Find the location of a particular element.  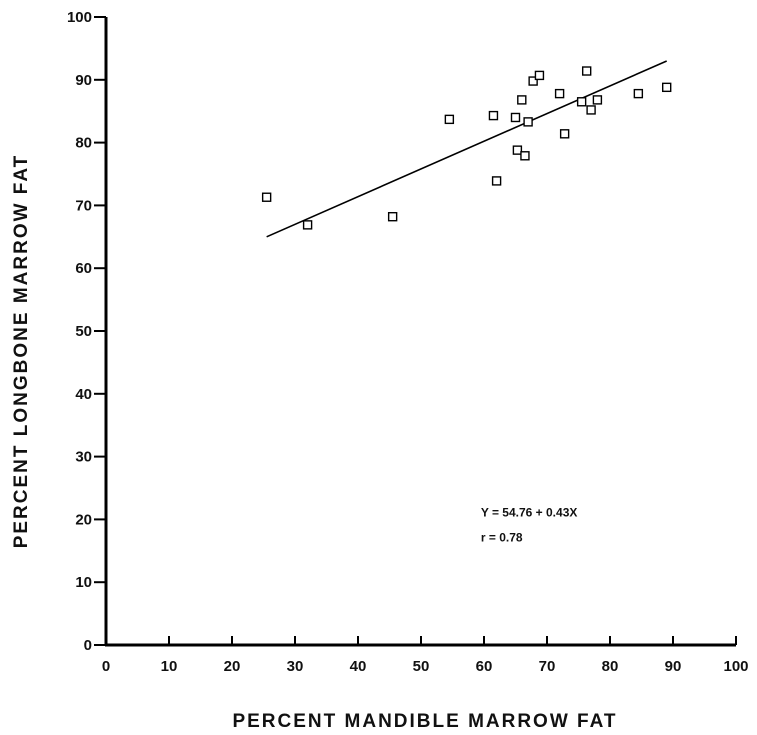

x-tick-label: 80 is located at coordinates (610, 666).